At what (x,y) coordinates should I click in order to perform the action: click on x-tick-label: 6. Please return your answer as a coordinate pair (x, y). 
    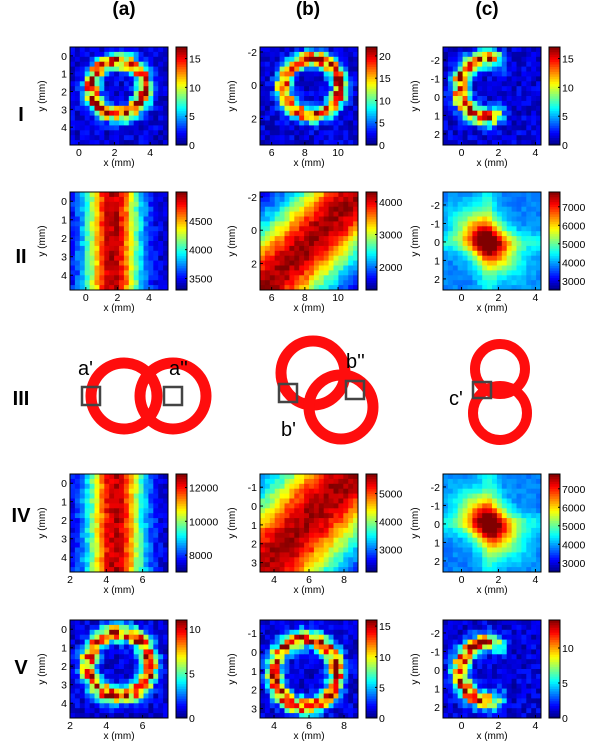
    Looking at the image, I should click on (143, 580).